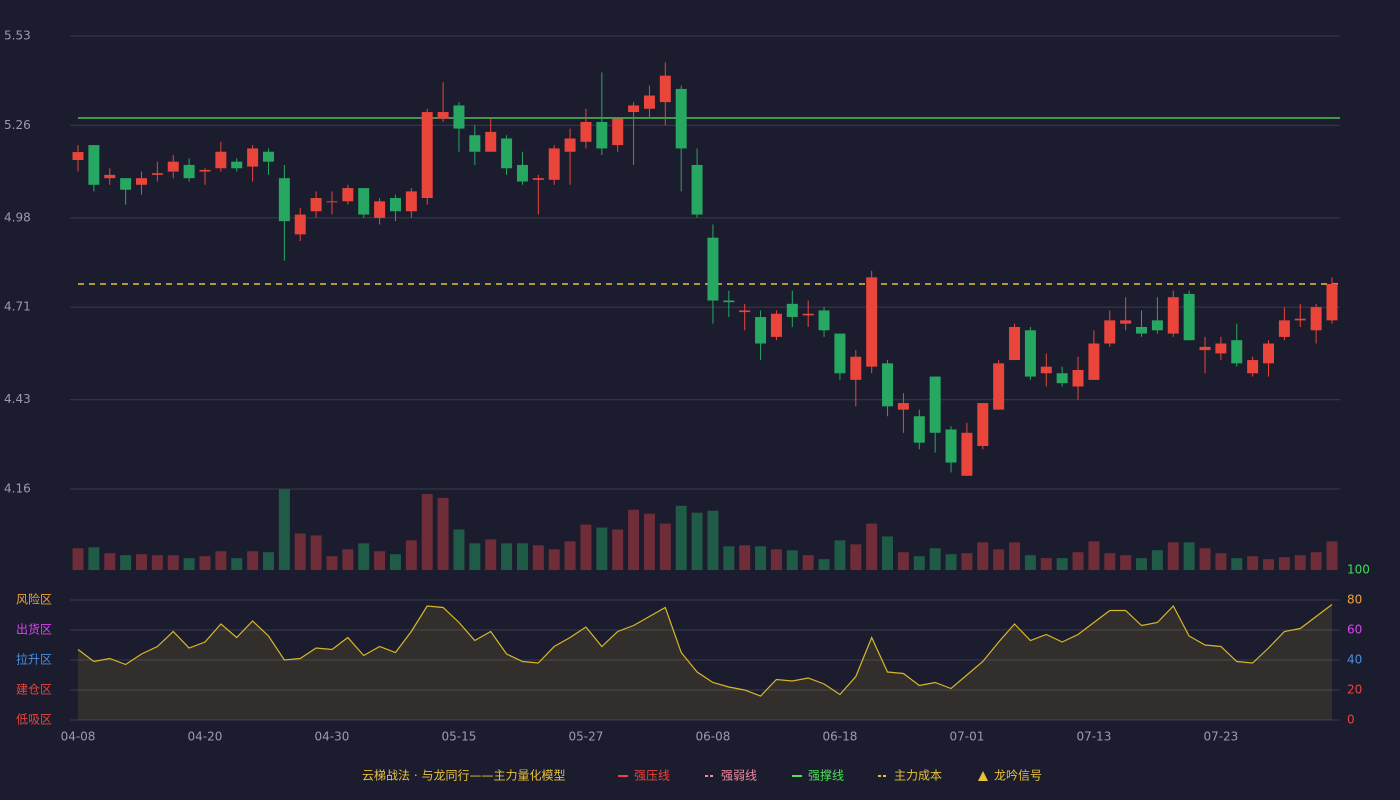 Image resolution: width=1400 pixels, height=800 pixels. What do you see at coordinates (34, 659) in the screenshot?
I see `zone-label: 拉升区` at bounding box center [34, 659].